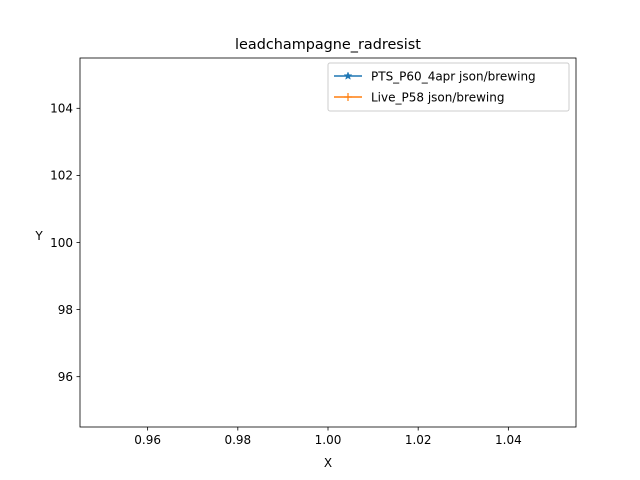  I want to click on x-tick-label: 1.04, so click(508, 440).